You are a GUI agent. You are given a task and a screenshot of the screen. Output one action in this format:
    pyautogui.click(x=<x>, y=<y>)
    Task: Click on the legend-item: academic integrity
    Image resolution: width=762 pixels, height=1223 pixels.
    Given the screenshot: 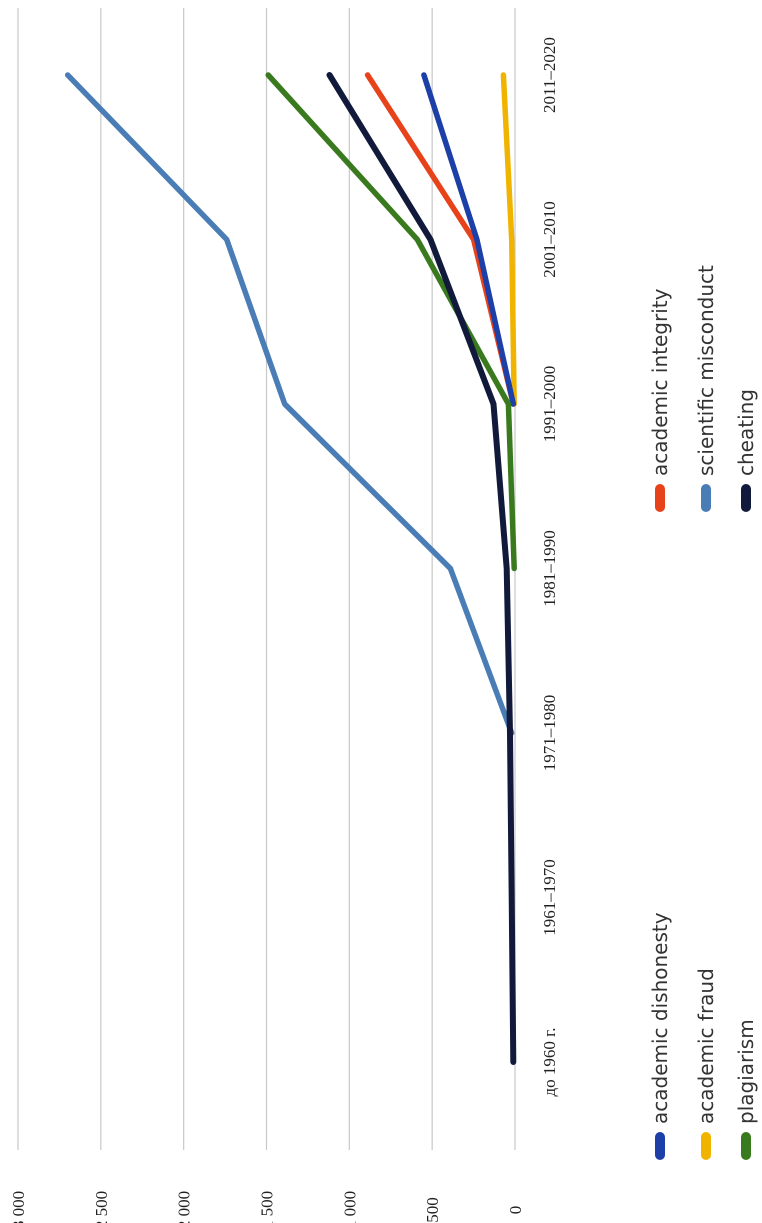 What is the action you would take?
    pyautogui.click(x=660, y=400)
    